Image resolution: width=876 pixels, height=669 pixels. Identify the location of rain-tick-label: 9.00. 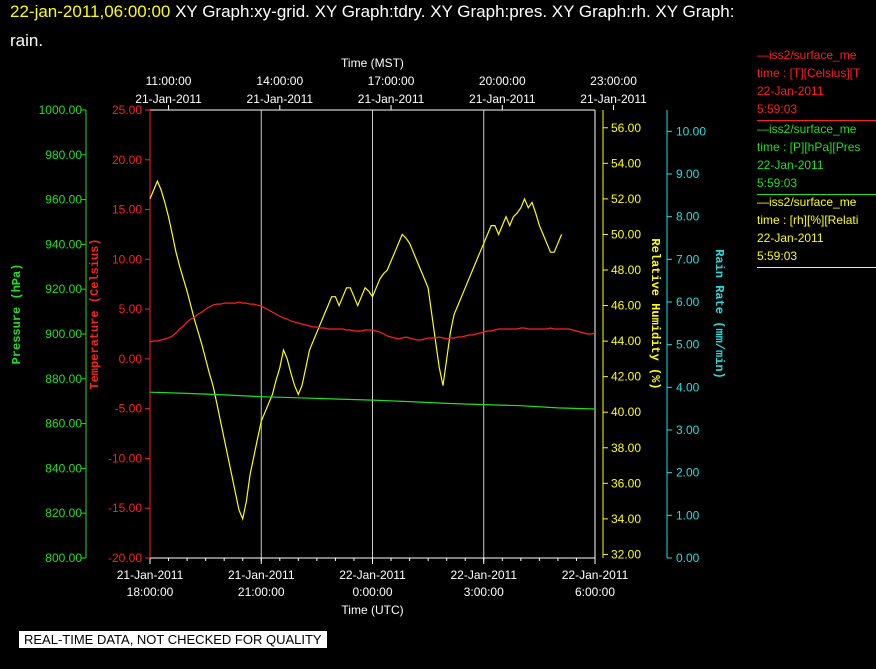
(688, 174).